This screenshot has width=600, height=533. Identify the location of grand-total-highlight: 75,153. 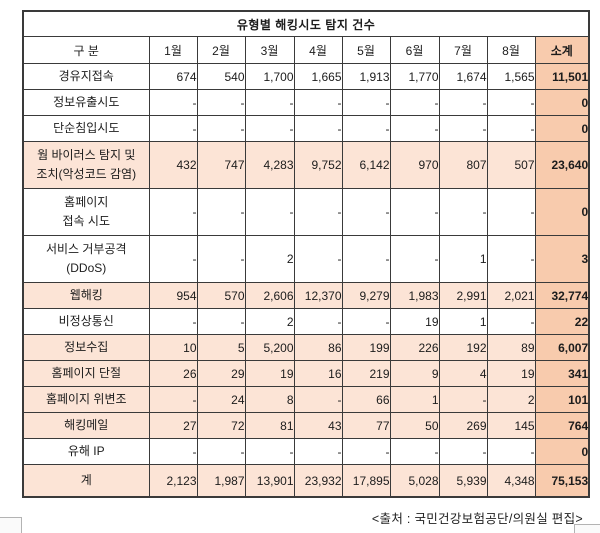
(562, 481).